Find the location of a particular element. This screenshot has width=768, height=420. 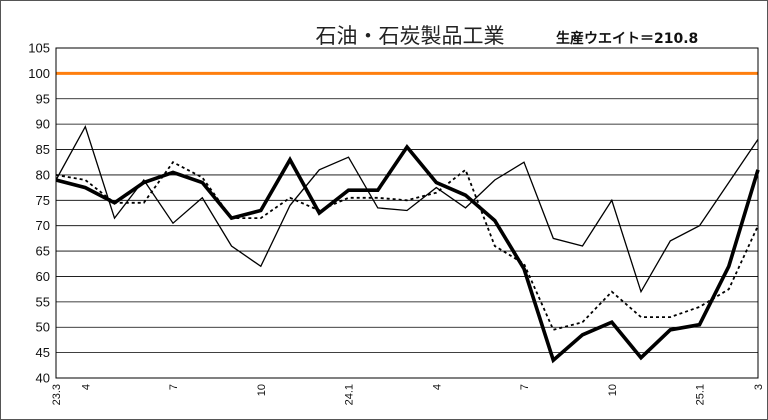

x-tick-label: 24.1 is located at coordinates (350, 394).